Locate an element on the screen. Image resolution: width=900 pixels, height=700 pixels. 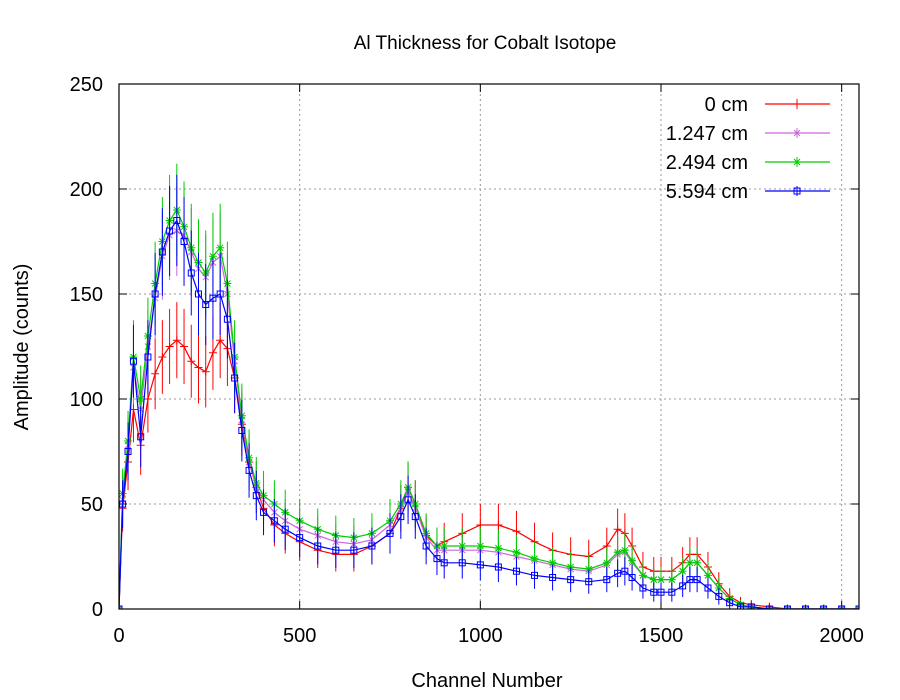
legend-label: 2.494 cm is located at coordinates (707, 163).